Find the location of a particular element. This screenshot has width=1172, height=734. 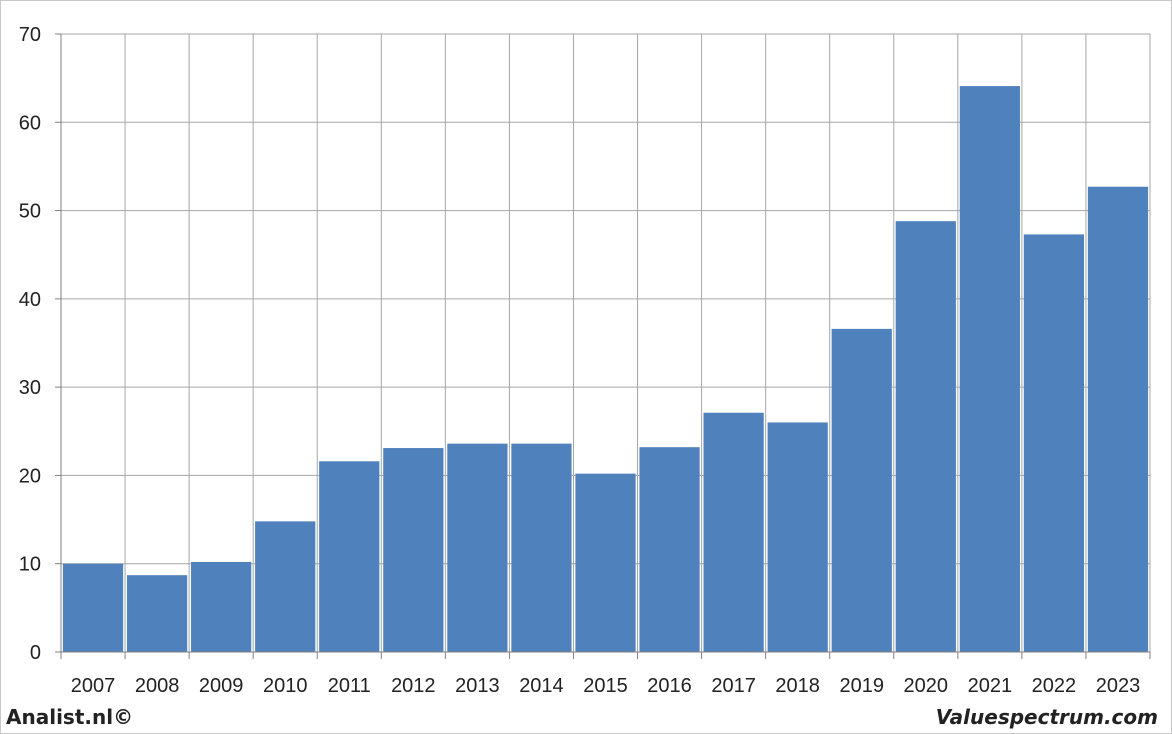

bar-2014 is located at coordinates (541, 547).